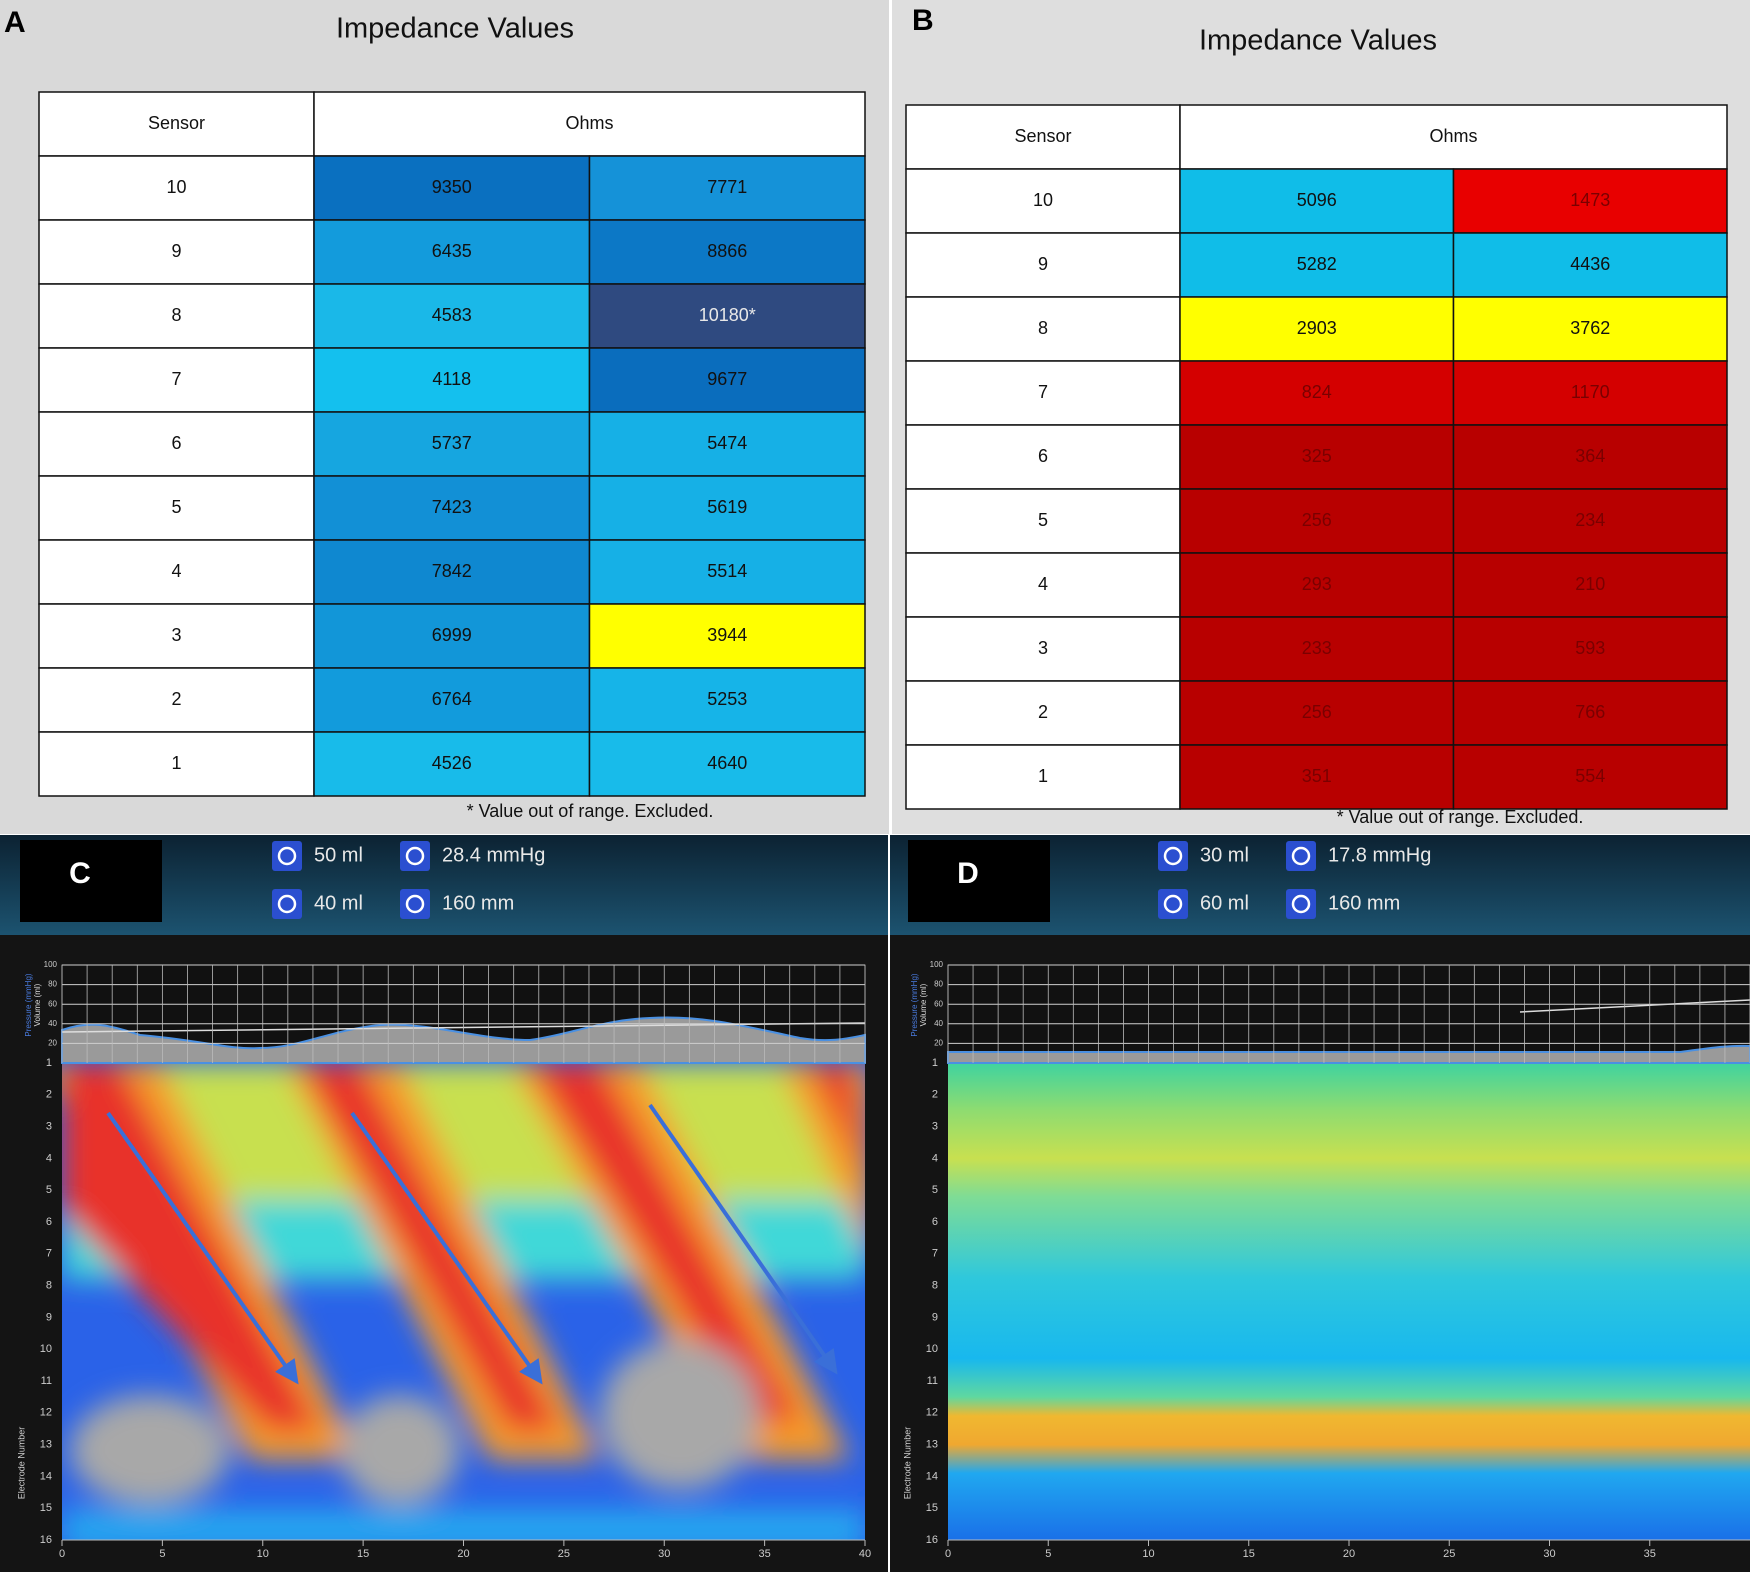 The image size is (1750, 1572). I want to click on electrode-label: 3, so click(935, 1127).